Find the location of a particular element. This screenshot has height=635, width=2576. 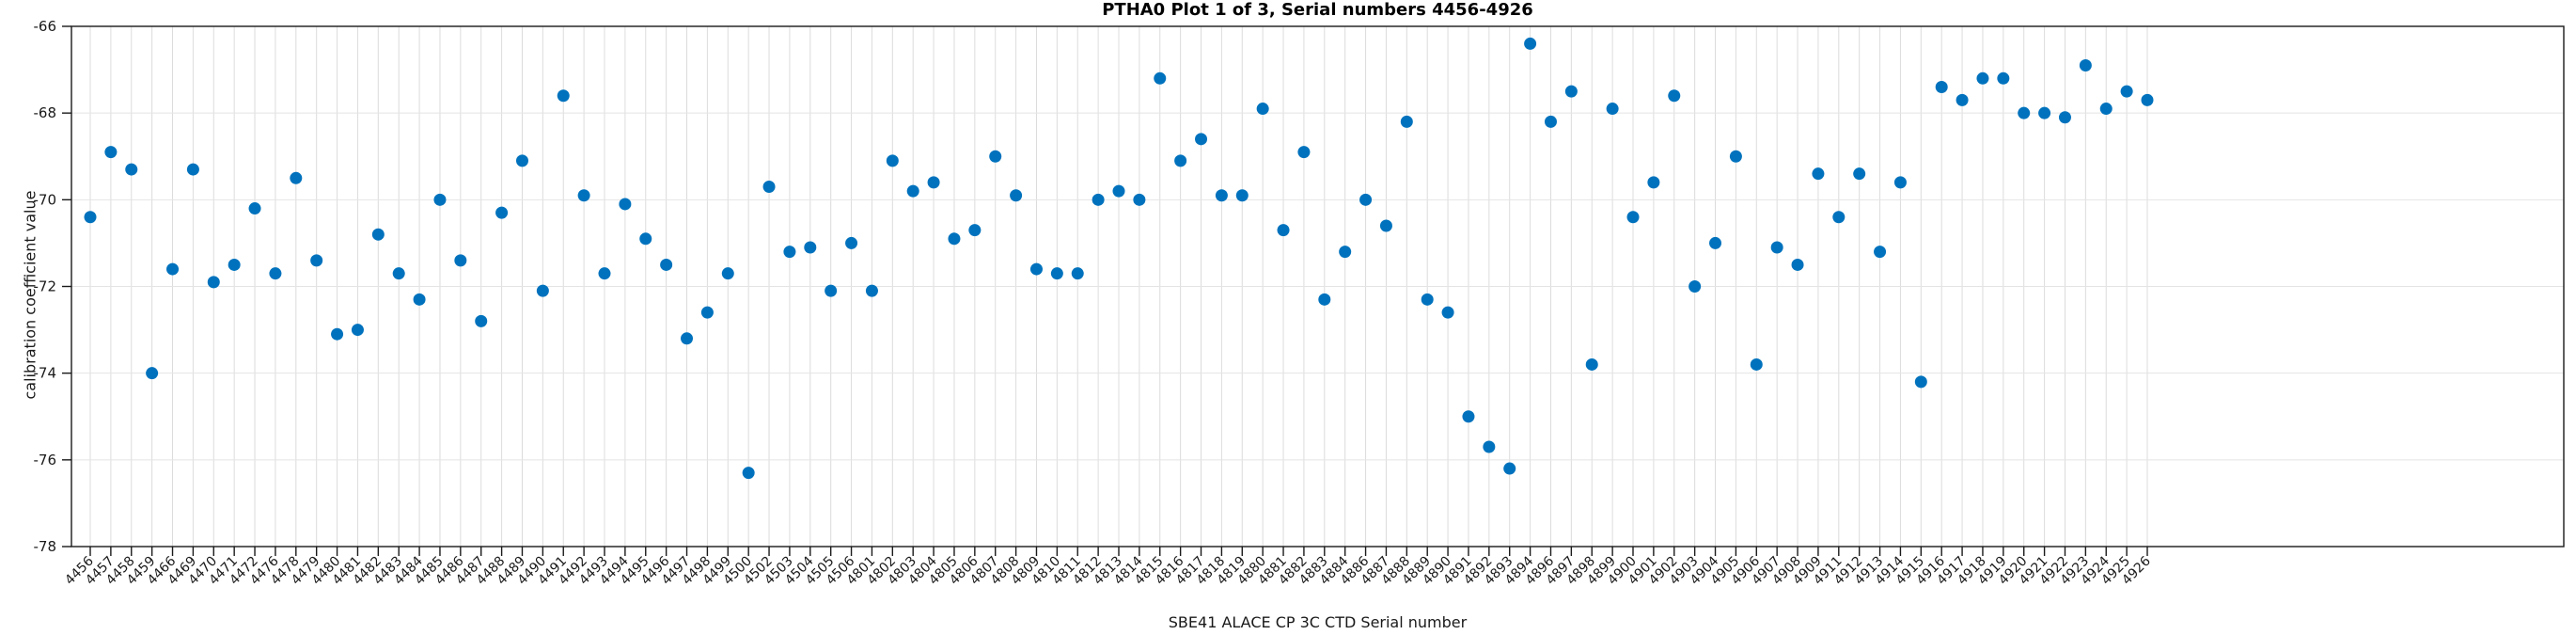

y-tick-label: -70 is located at coordinates (46, 200).